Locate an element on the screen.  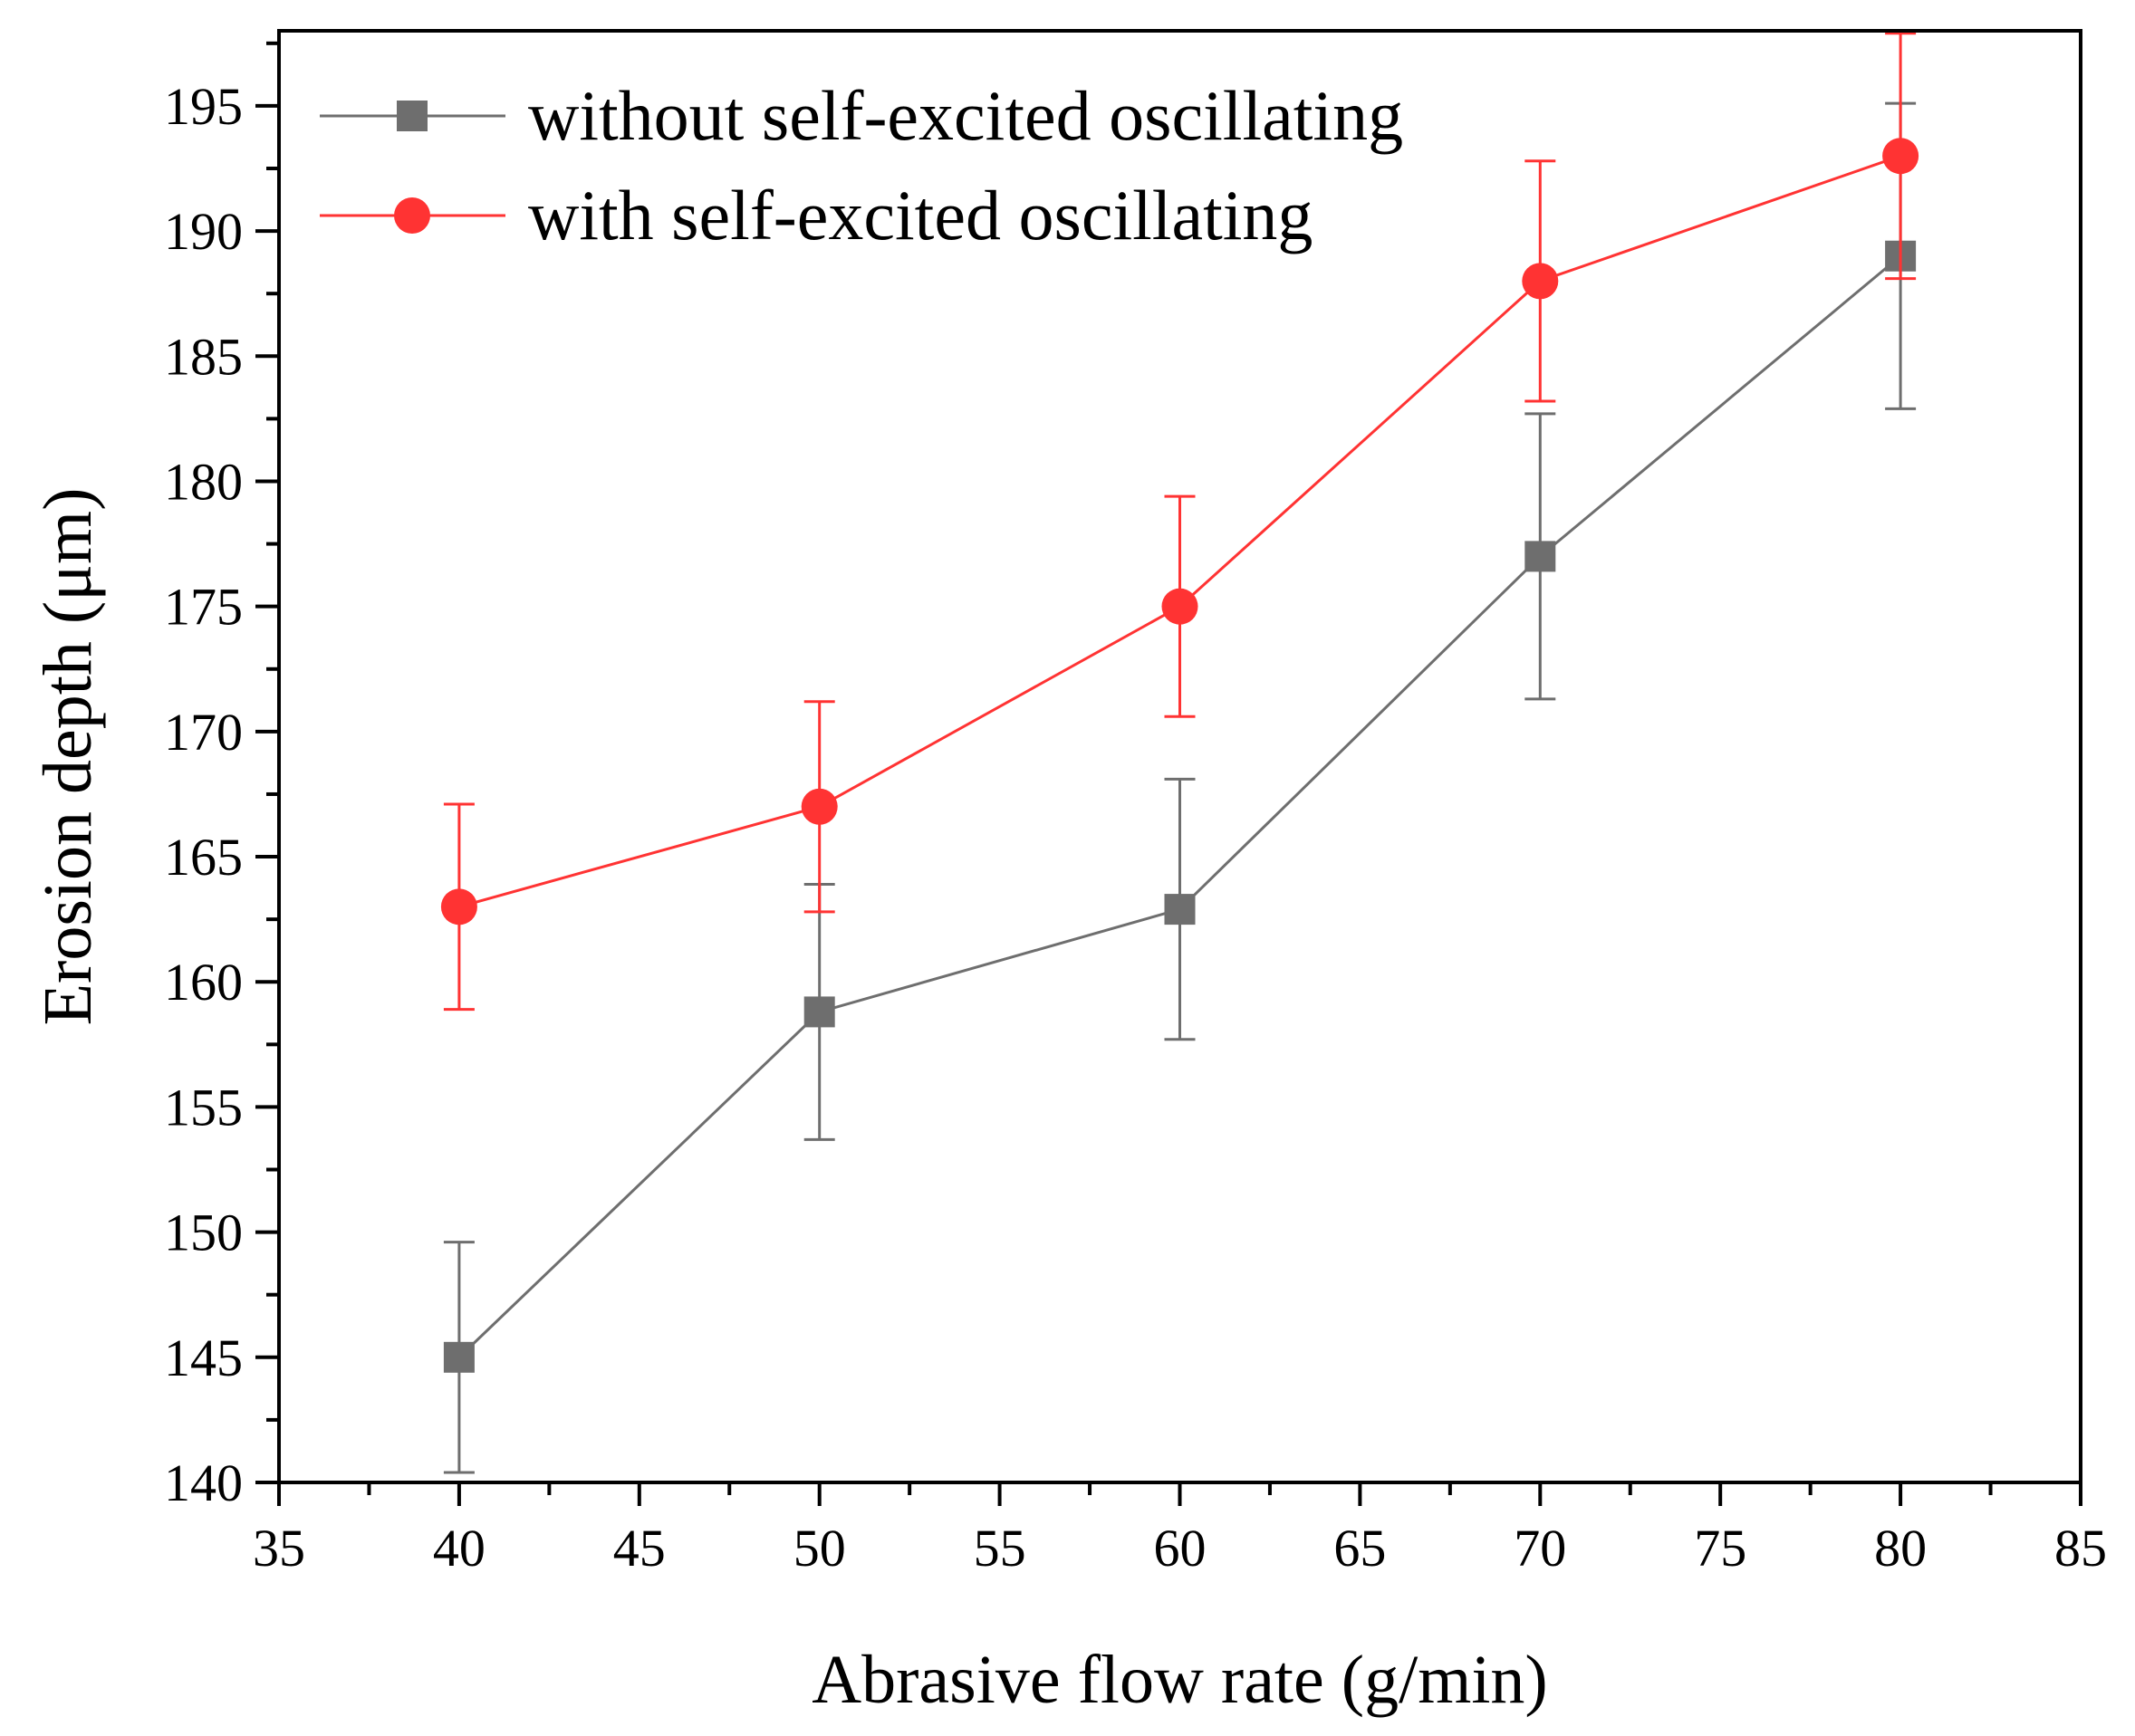
legend-item-2: with self-excited oscillating is located at coordinates (817, 215).